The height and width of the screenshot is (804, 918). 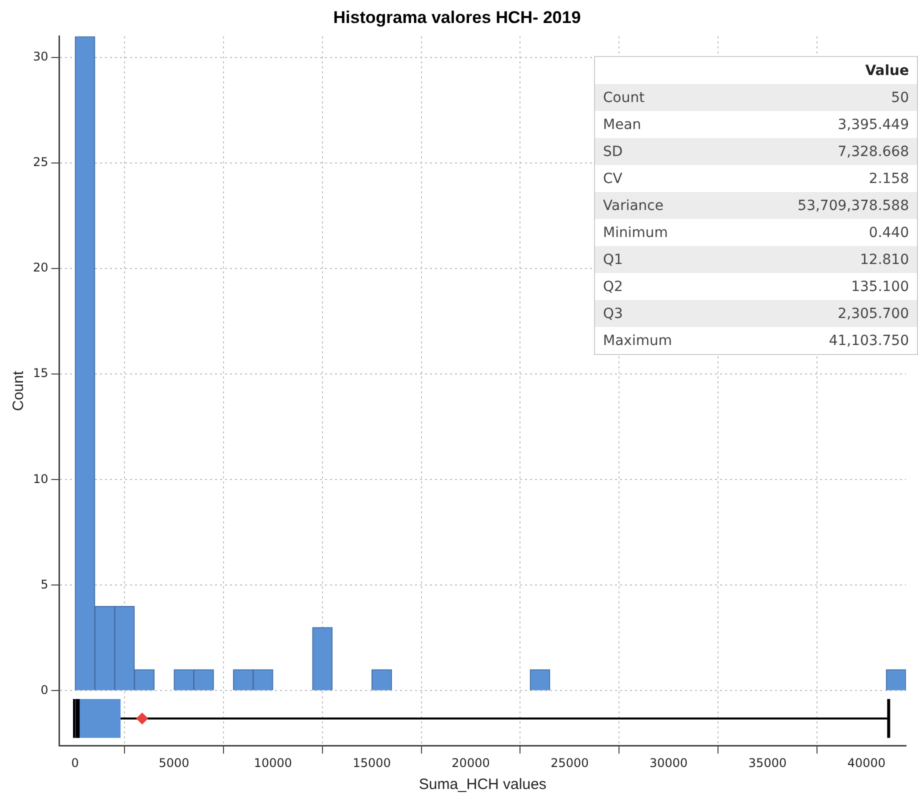 What do you see at coordinates (880, 287) in the screenshot?
I see `annotation: 135.100` at bounding box center [880, 287].